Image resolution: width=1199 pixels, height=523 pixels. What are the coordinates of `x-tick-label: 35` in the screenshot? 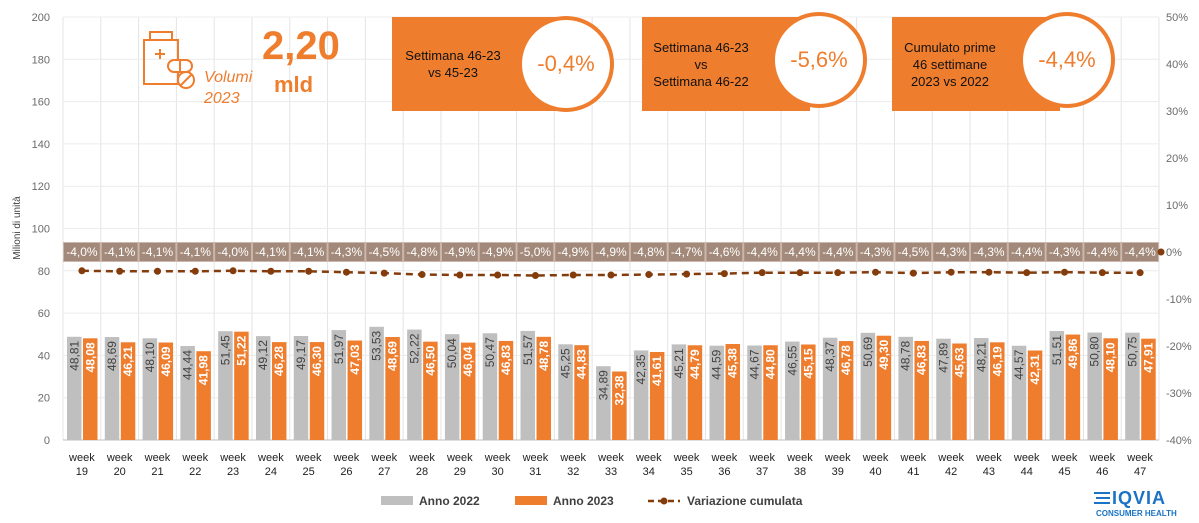 It's located at (686, 472).